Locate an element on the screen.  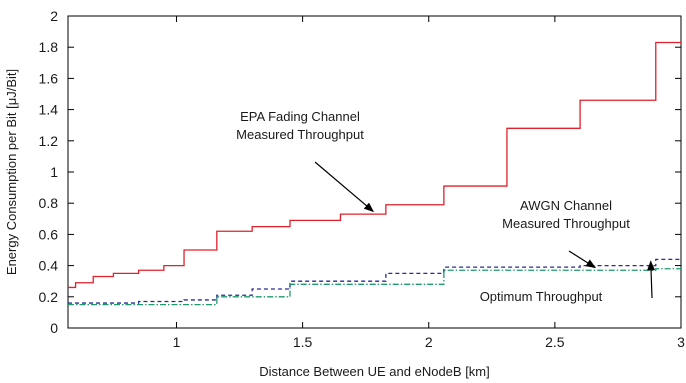
x-tick-label: 1.5 is located at coordinates (303, 342).